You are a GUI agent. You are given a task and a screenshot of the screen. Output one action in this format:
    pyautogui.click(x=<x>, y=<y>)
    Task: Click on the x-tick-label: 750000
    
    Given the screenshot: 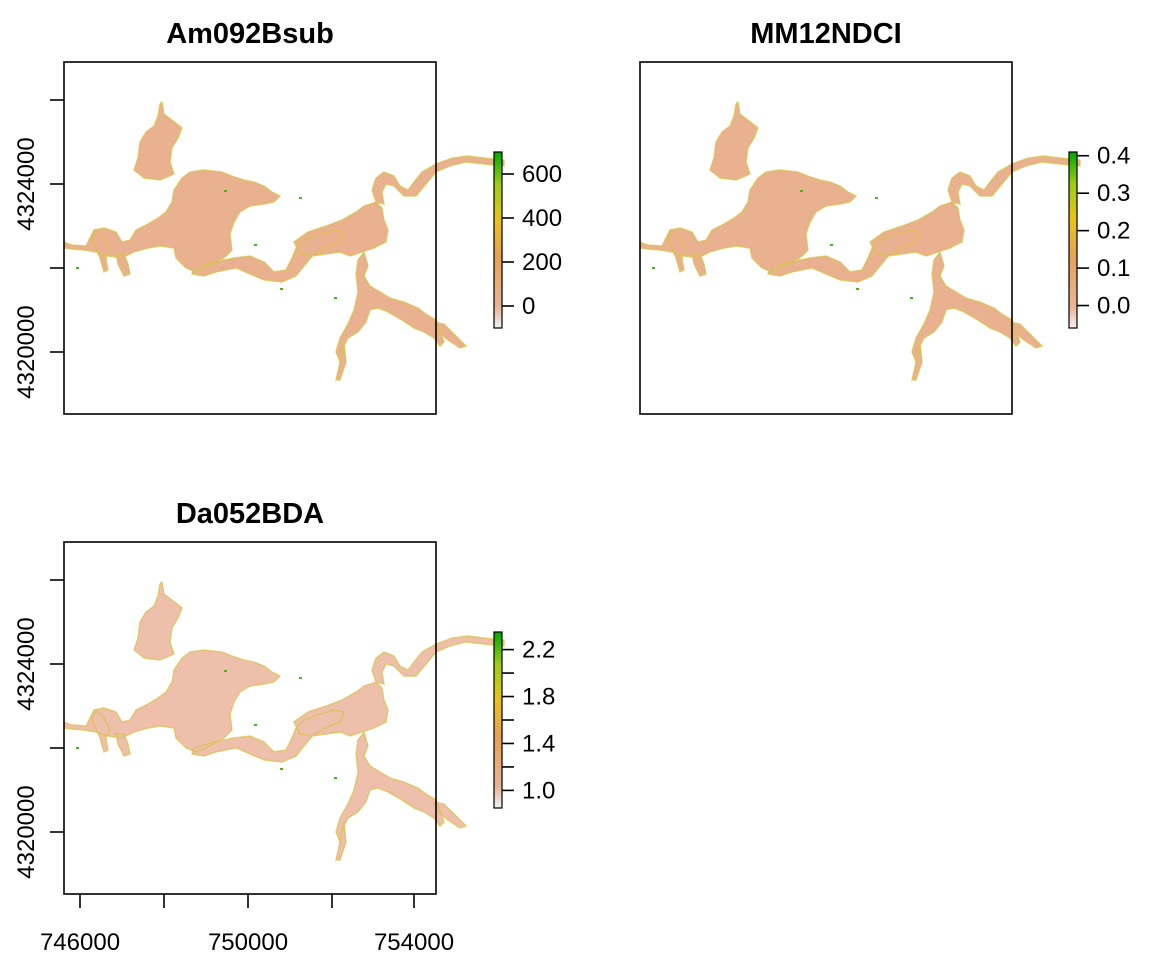 What is the action you would take?
    pyautogui.click(x=248, y=942)
    